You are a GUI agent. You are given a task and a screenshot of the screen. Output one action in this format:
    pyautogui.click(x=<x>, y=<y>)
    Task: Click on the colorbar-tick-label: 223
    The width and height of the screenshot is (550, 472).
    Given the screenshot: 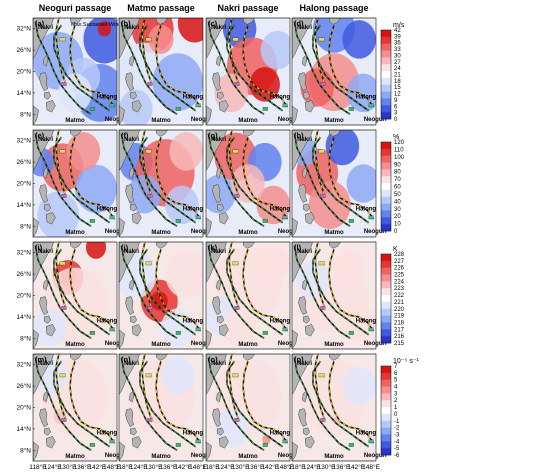 What is the action you would take?
    pyautogui.click(x=399, y=289)
    